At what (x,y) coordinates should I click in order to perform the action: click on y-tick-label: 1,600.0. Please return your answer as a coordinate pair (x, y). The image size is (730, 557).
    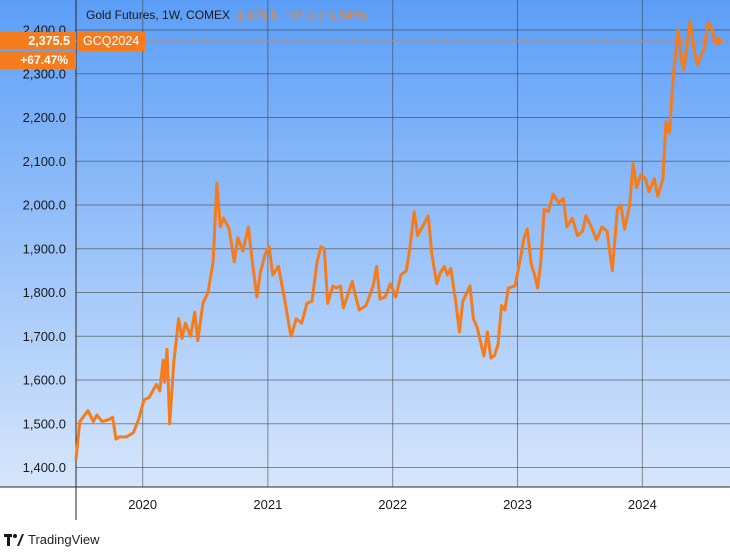
    Looking at the image, I should click on (44, 380).